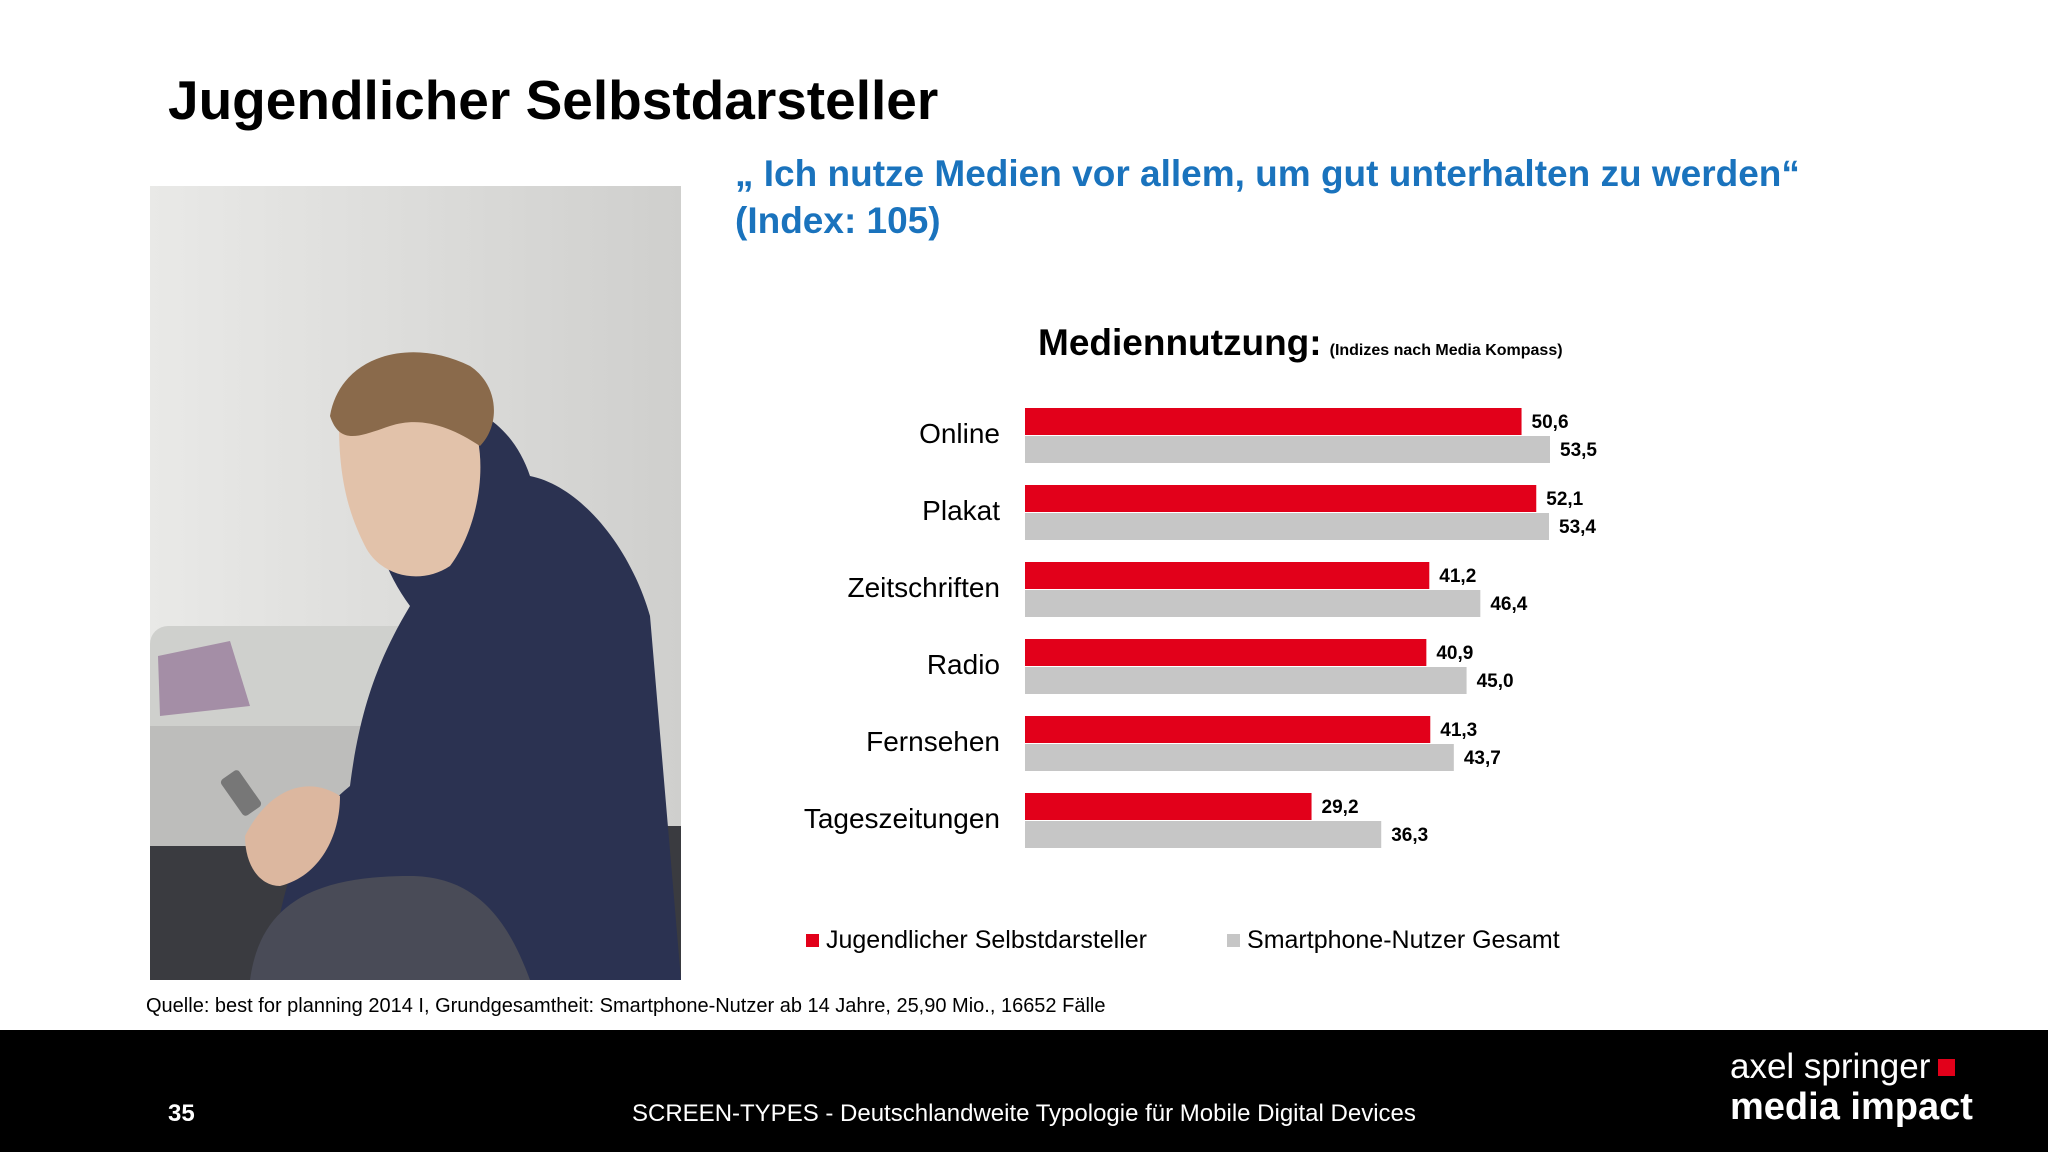 This screenshot has width=2048, height=1152. I want to click on data-label-plakat-series-2: 53,4, so click(1577, 527).